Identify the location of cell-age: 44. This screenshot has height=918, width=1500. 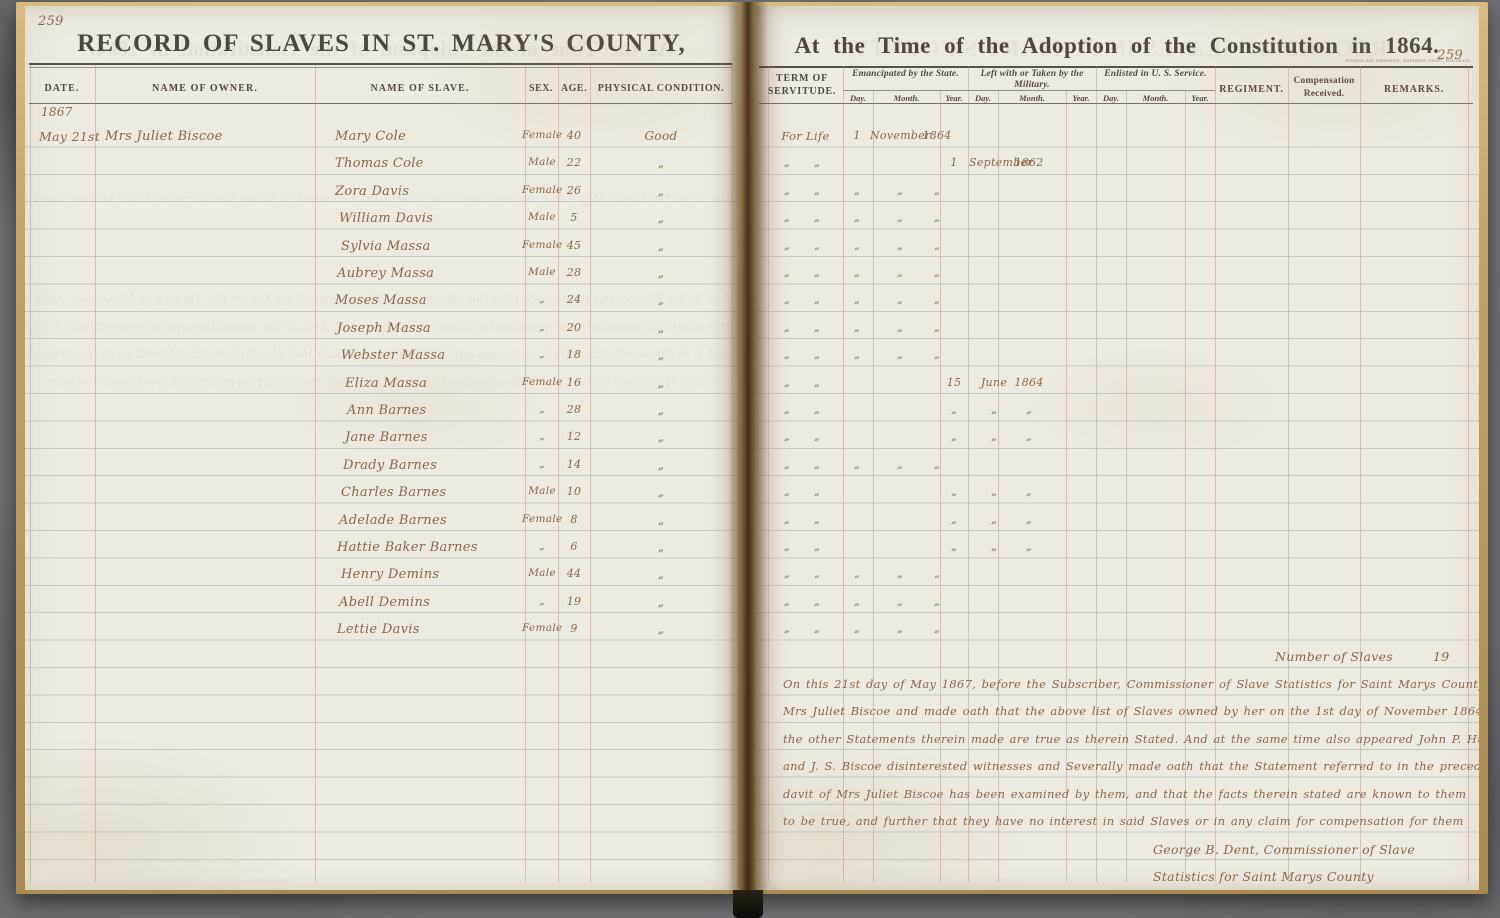
(574, 574).